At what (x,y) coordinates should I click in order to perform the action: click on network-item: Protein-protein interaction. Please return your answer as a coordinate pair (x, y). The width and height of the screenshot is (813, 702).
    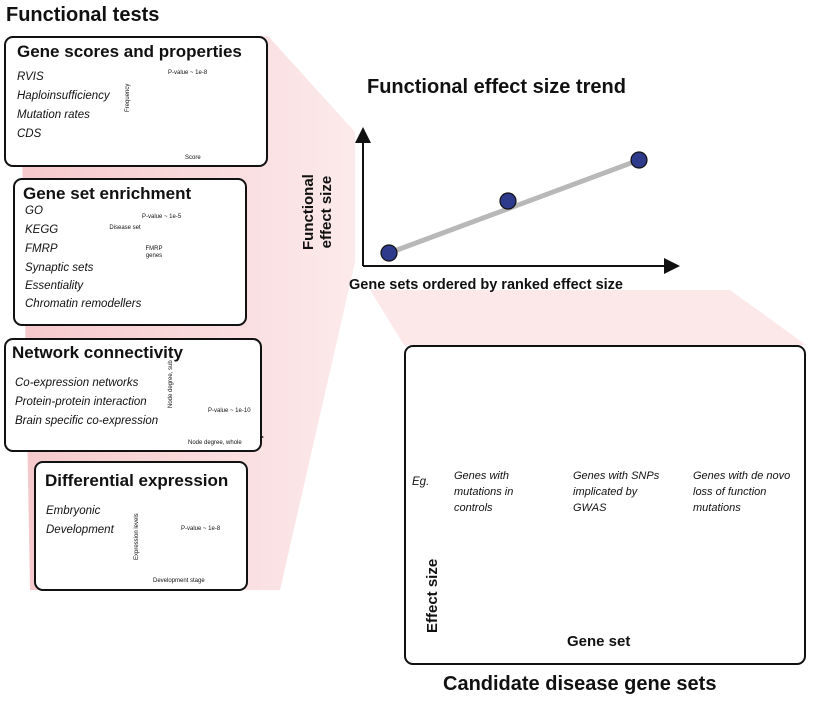
    Looking at the image, I should click on (81, 402).